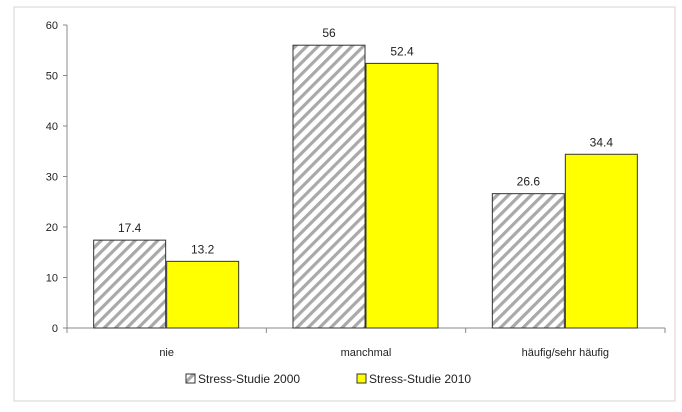  Describe the element at coordinates (565, 353) in the screenshot. I see `x-tick-label: häufig/sehr häufig` at that location.